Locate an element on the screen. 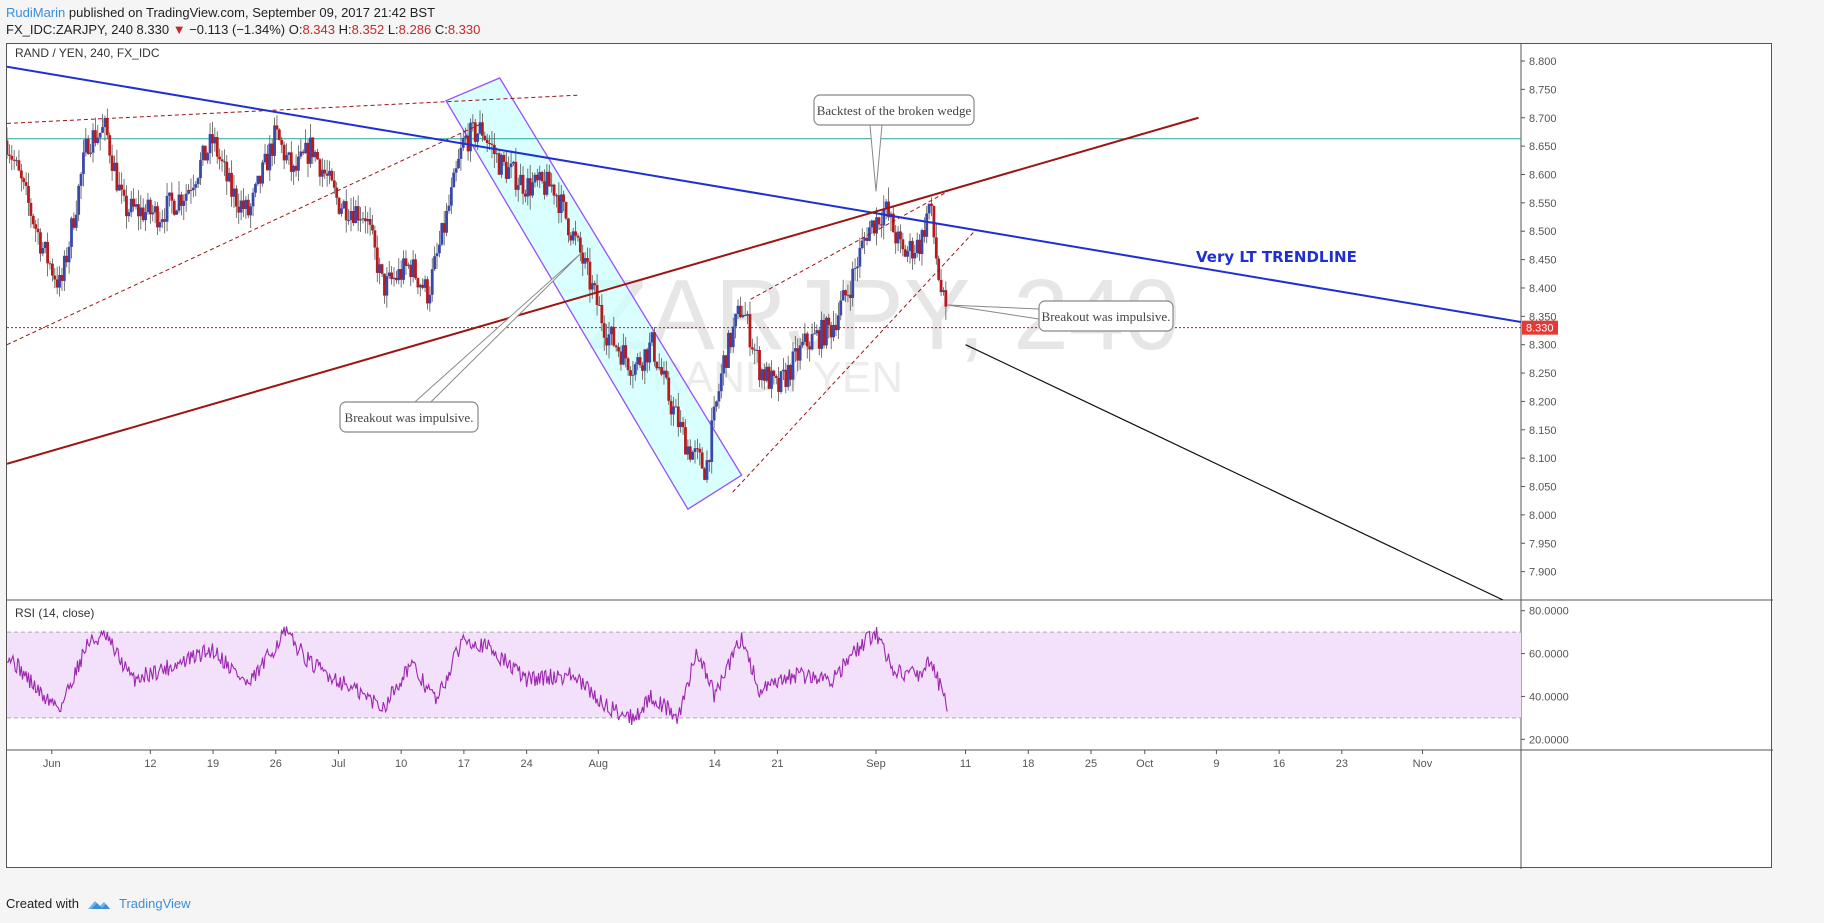  trendline-black is located at coordinates (1234, 472).